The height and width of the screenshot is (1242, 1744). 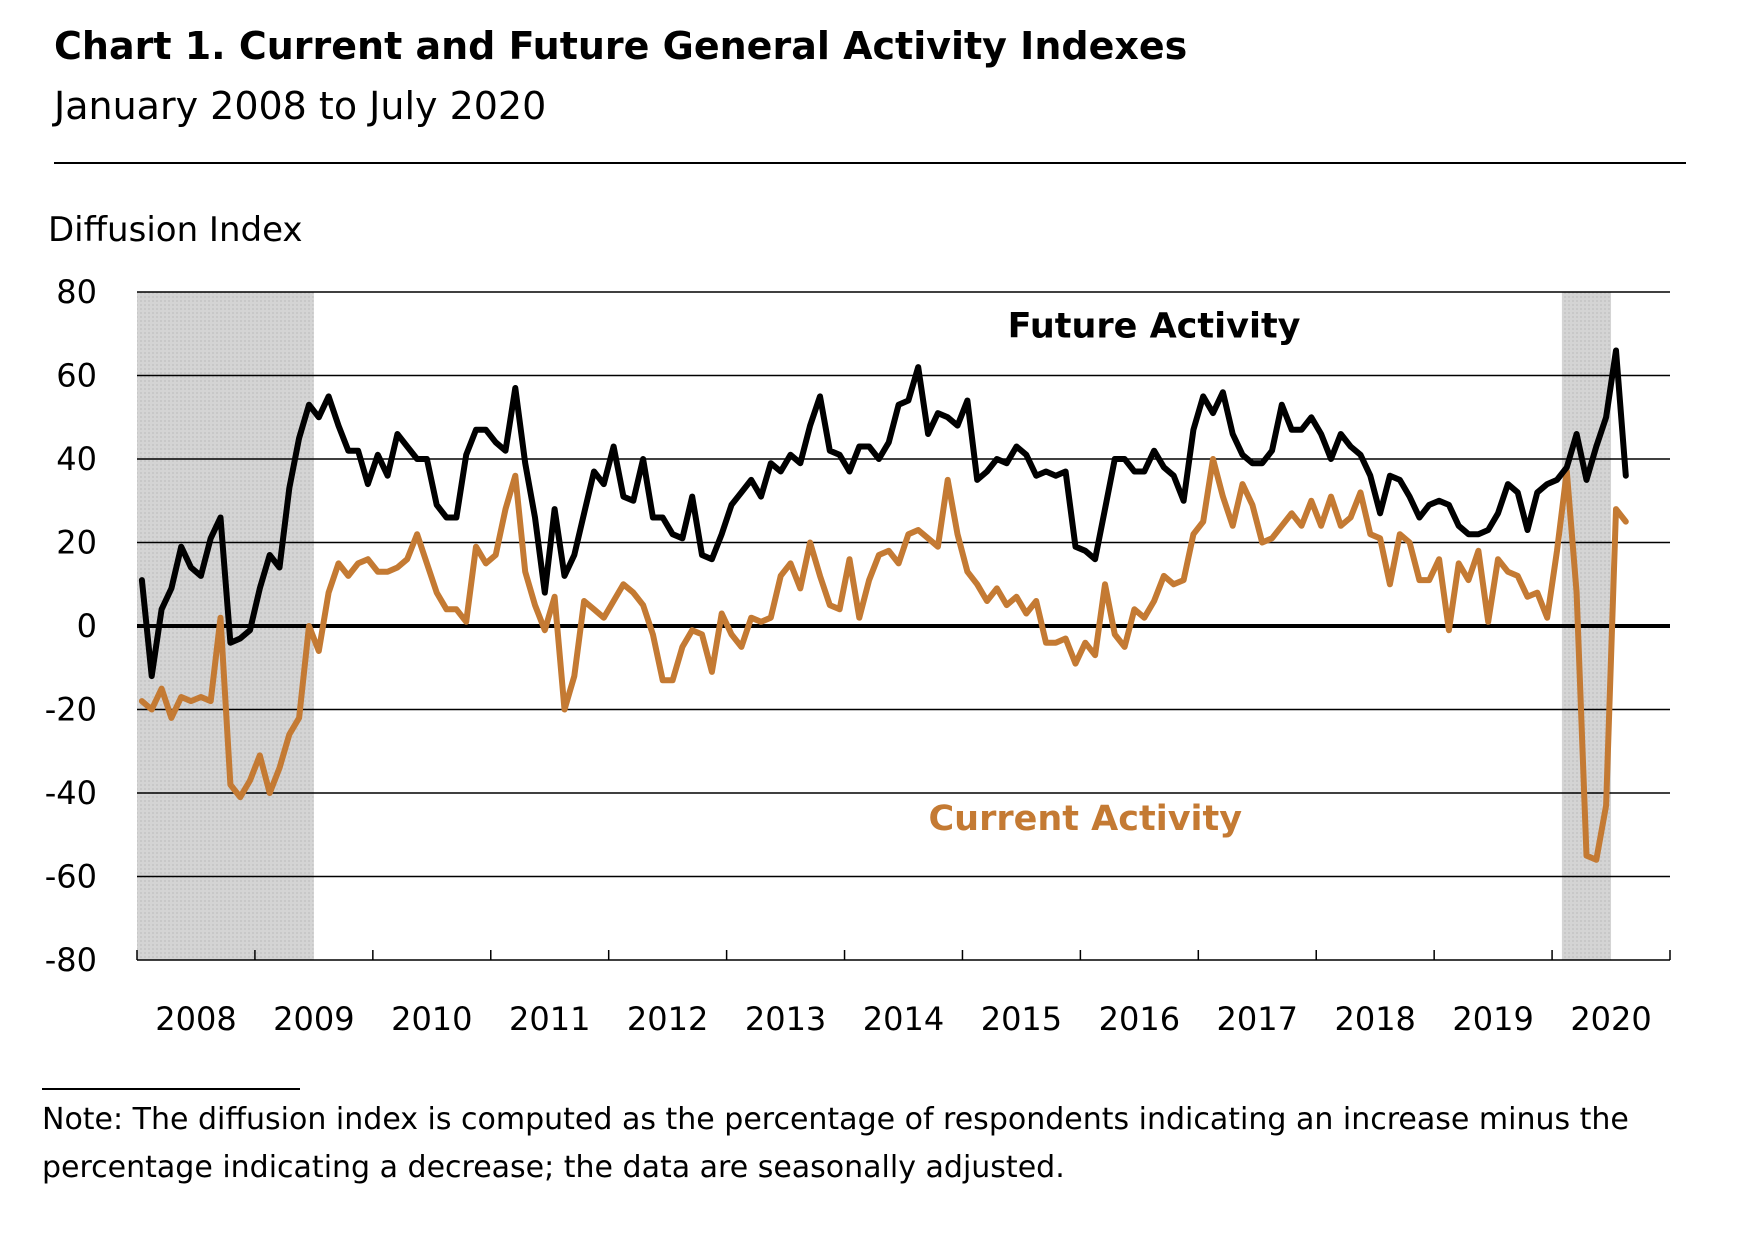 I want to click on y-tick-label: -20, so click(x=71, y=710).